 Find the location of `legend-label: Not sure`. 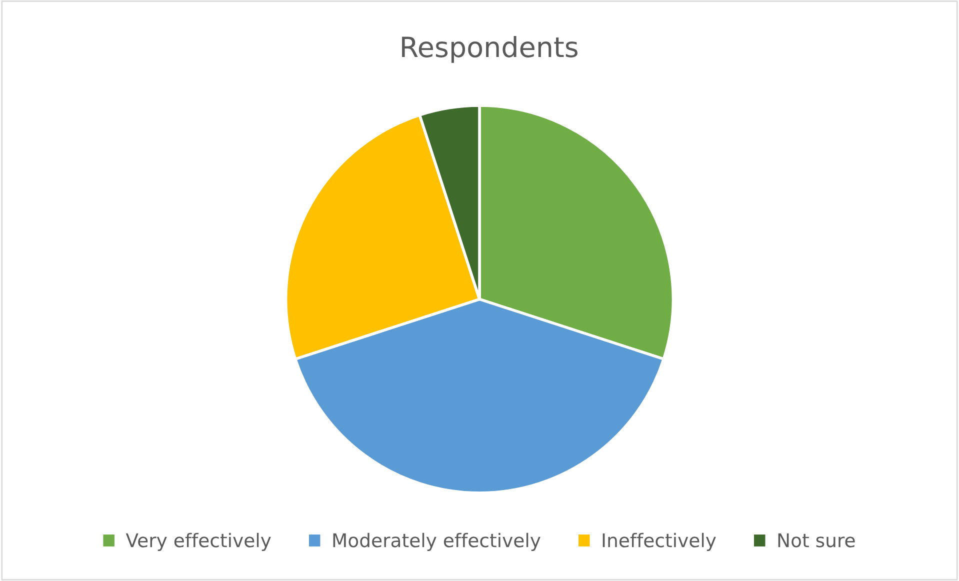

legend-label: Not sure is located at coordinates (816, 540).